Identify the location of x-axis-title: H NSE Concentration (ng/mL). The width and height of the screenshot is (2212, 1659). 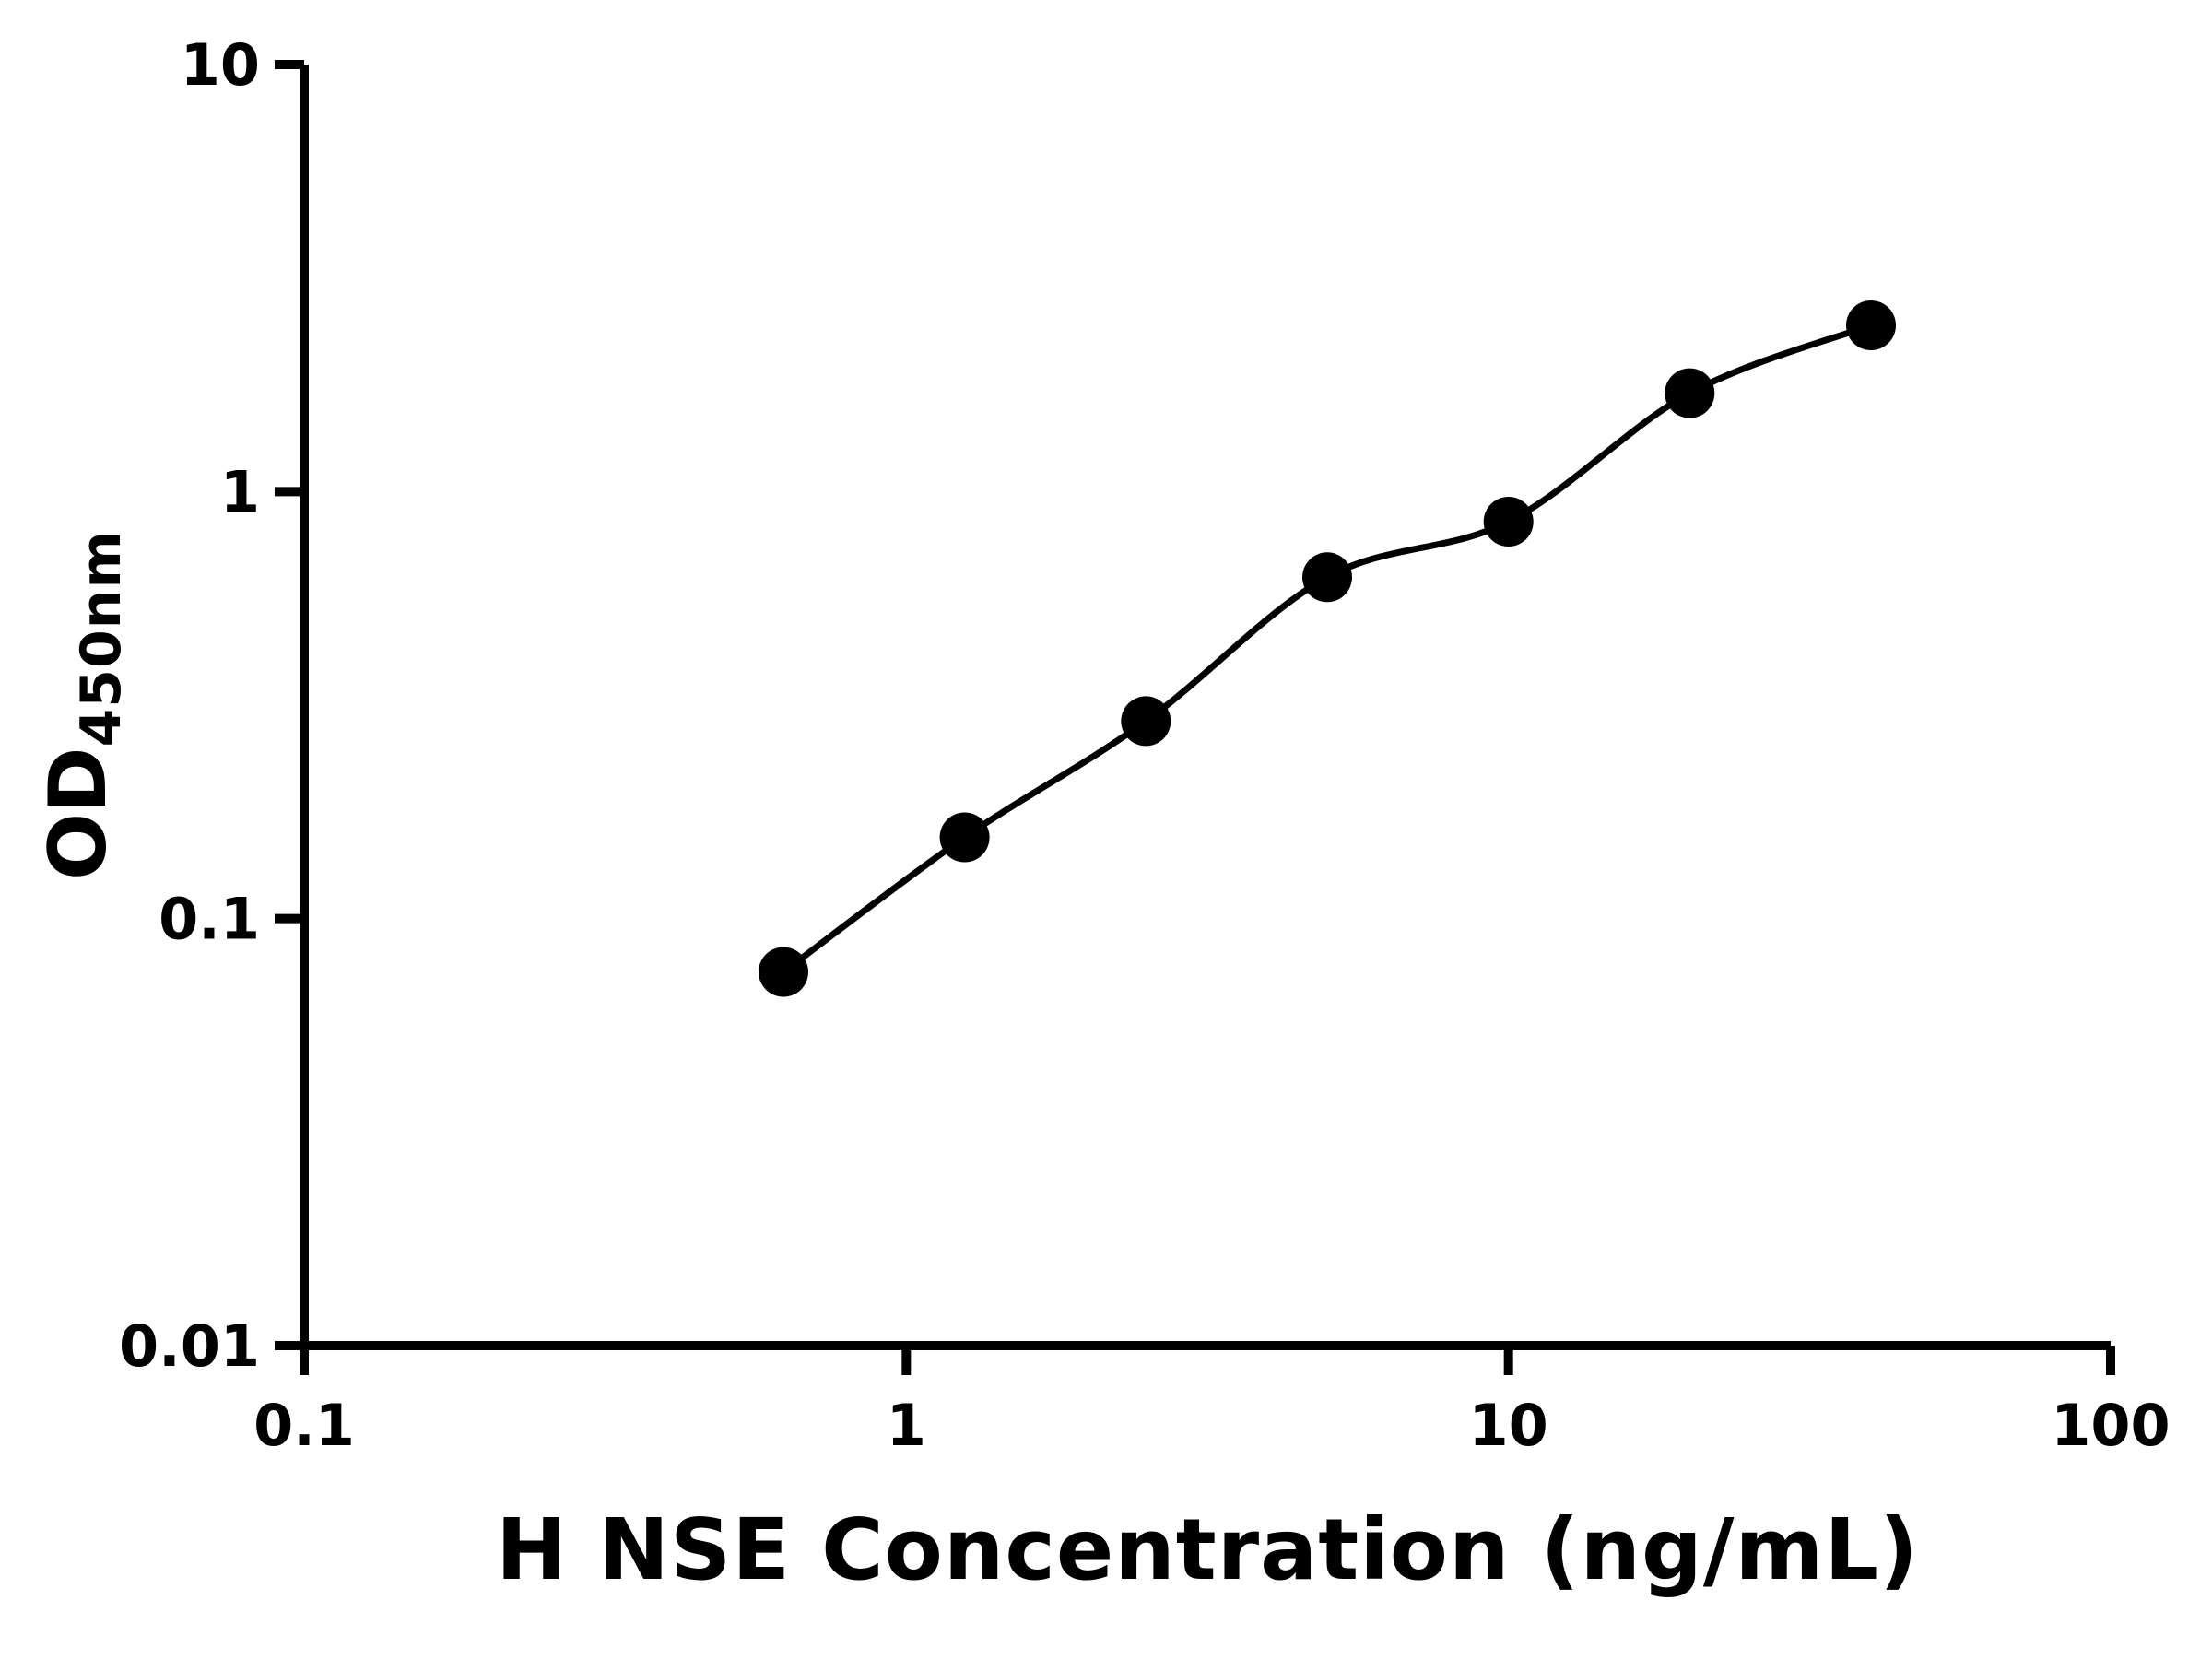
(1207, 1549).